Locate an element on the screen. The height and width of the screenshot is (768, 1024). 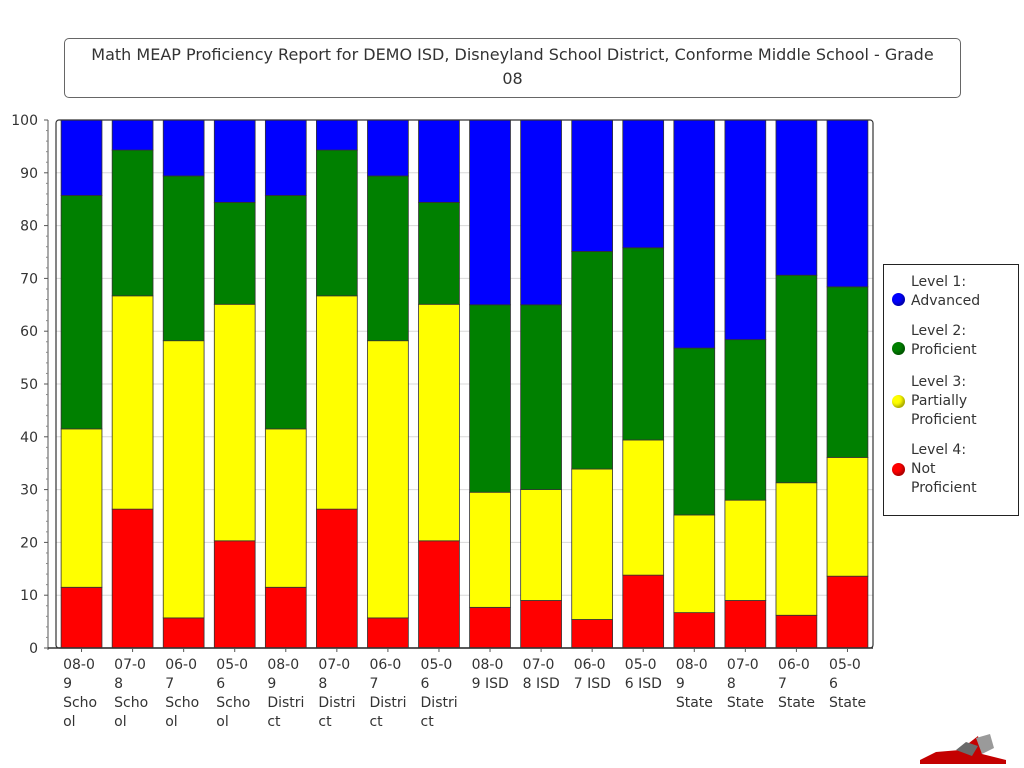
y-tick-label: 10 is located at coordinates (29, 596).